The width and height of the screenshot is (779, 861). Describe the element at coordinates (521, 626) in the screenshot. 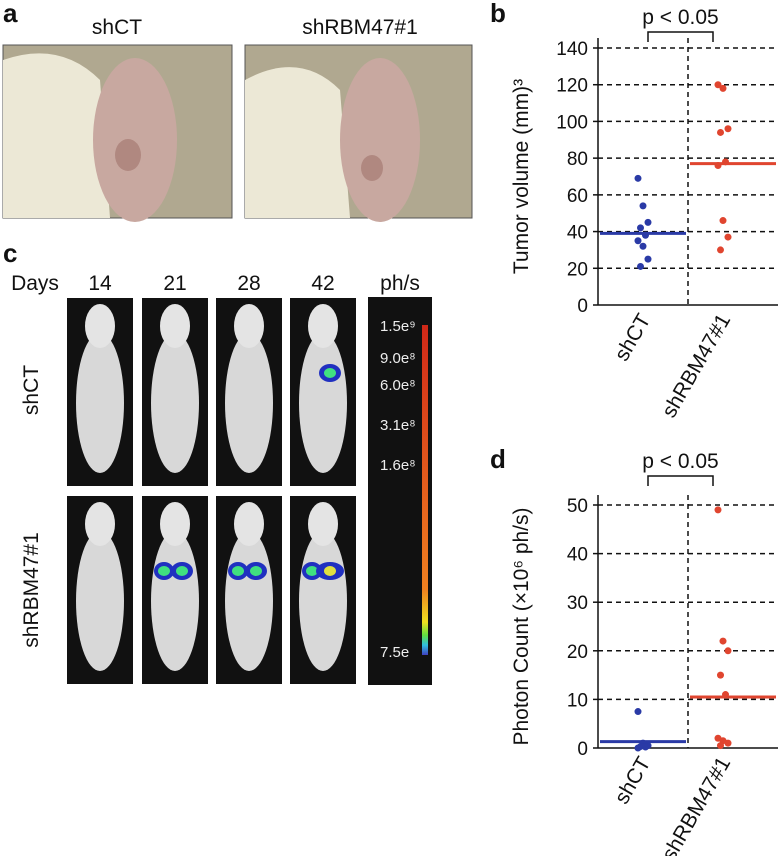

I see `y-axis-label: Photon Count (×10⁶ ph/s)` at that location.